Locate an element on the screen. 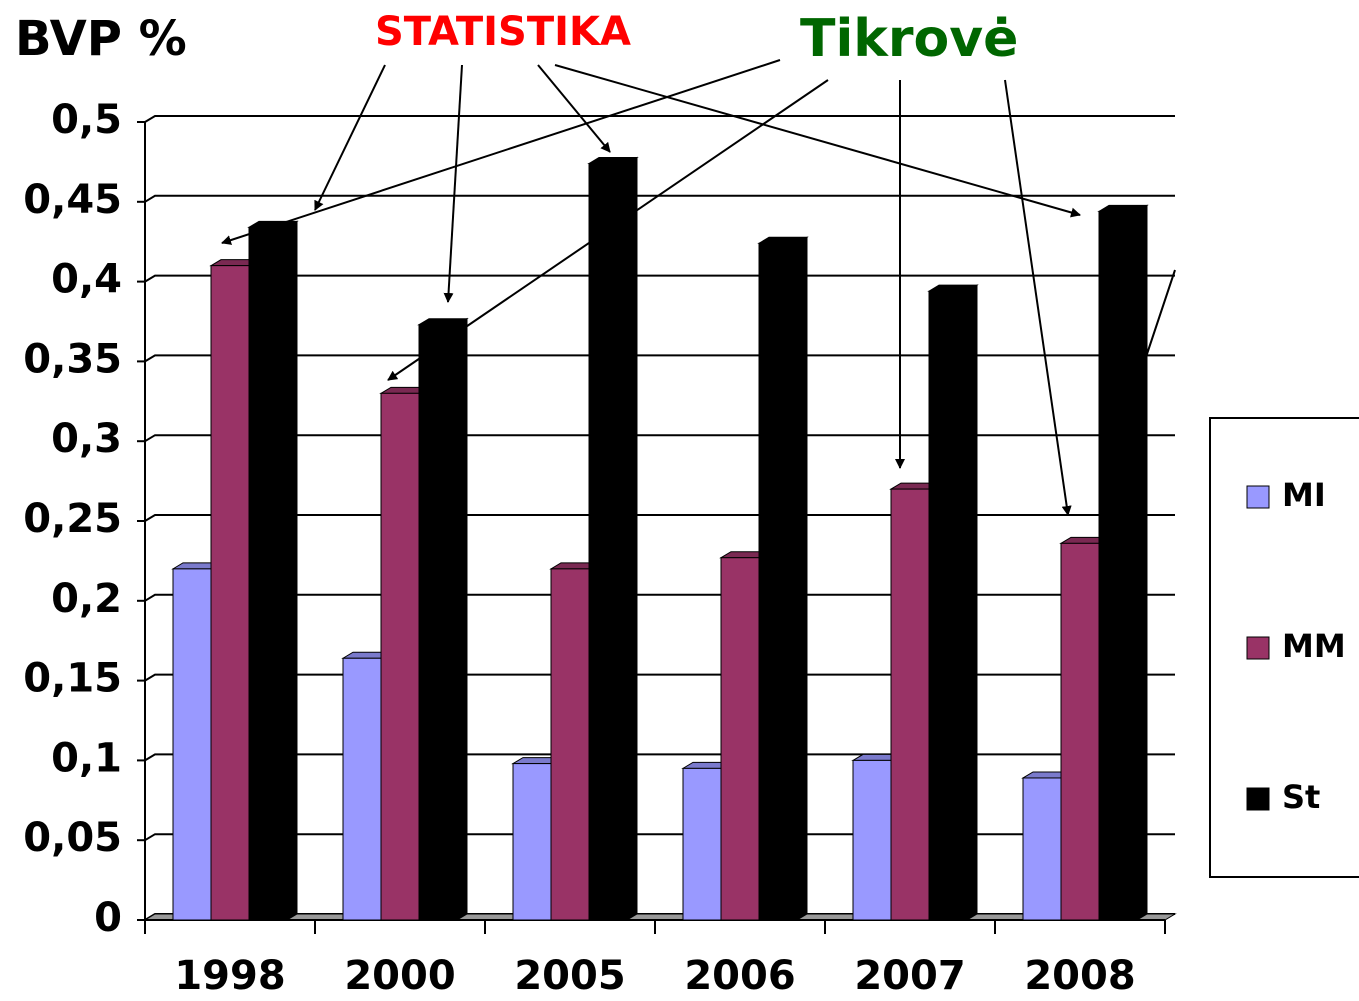 The height and width of the screenshot is (1001, 1359). line is located at coordinates (1160, 315).